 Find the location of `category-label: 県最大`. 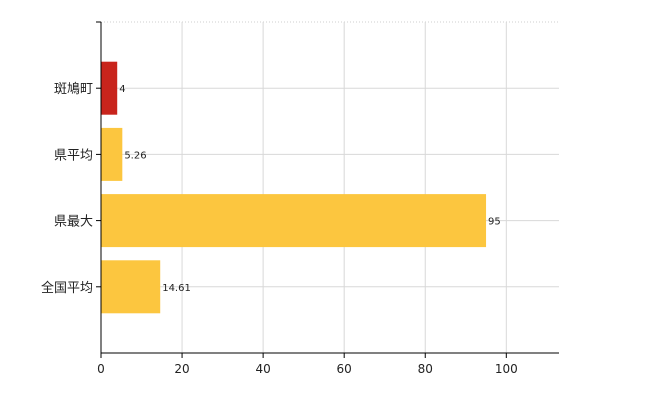

category-label: 県最大 is located at coordinates (73, 222).